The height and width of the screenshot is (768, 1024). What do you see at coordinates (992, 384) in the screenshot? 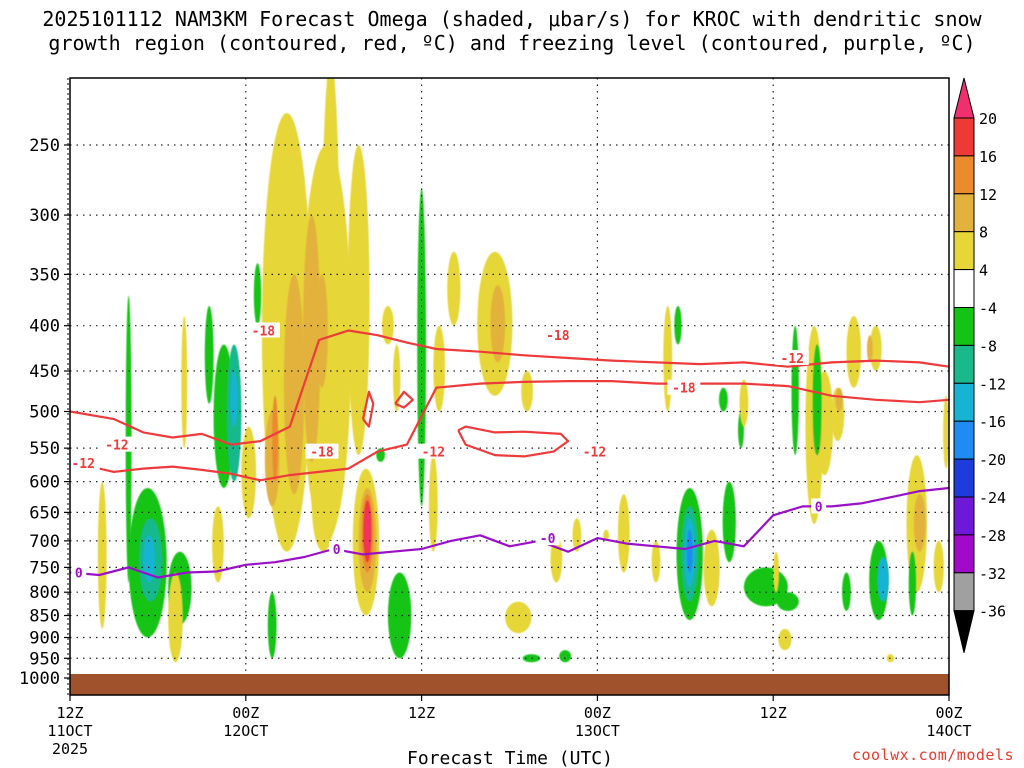
I see `colorbar-label: -12` at bounding box center [992, 384].